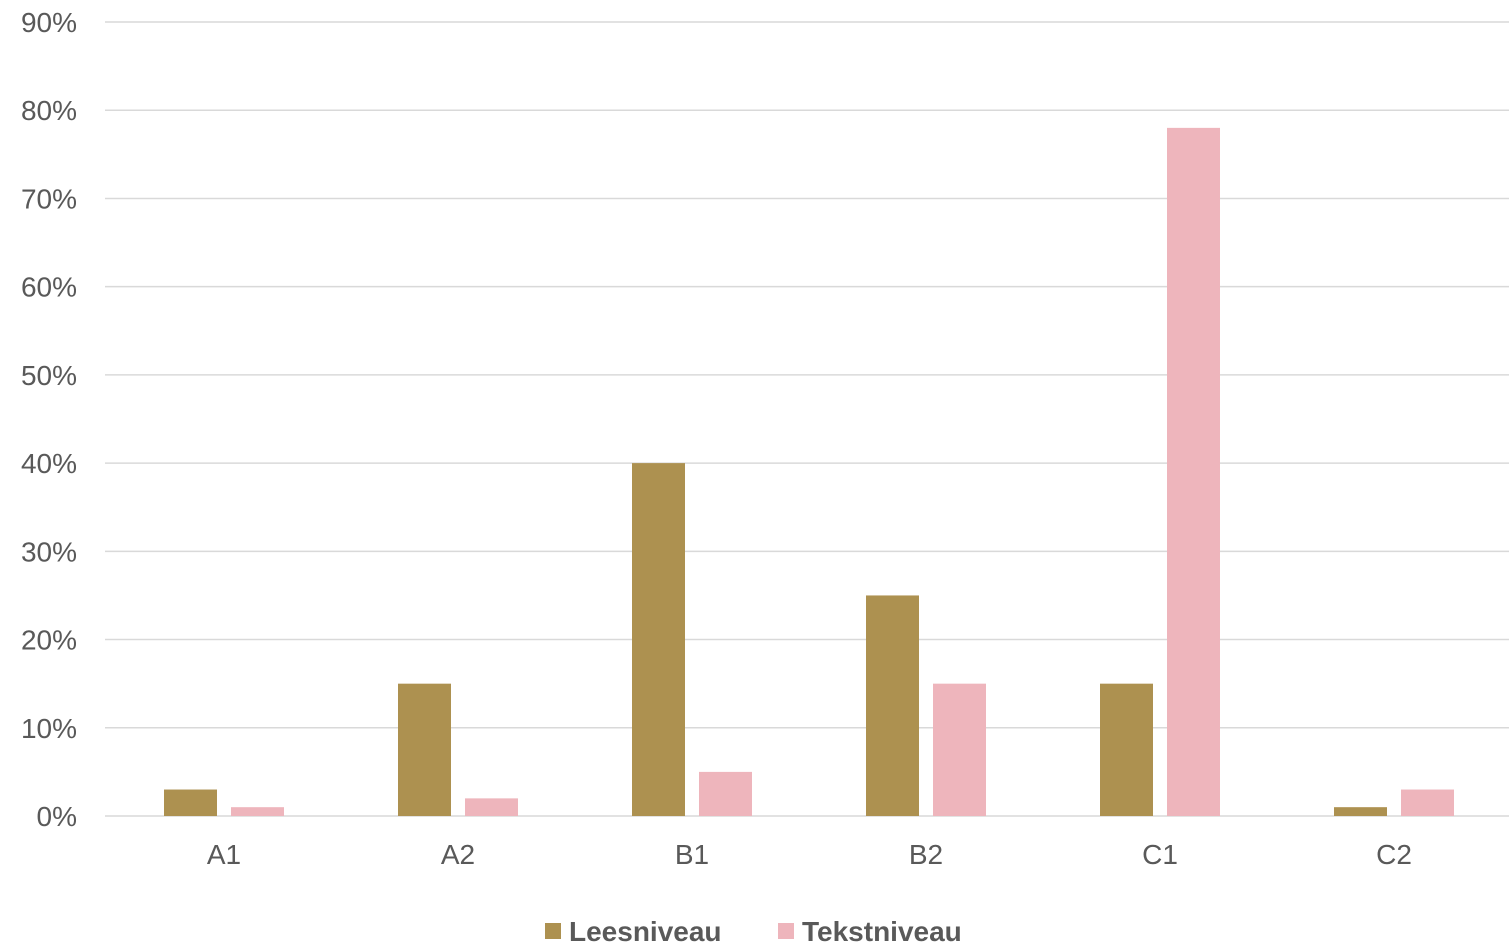 Image resolution: width=1509 pixels, height=947 pixels. I want to click on bar-tekstniveau-c2, so click(1427, 802).